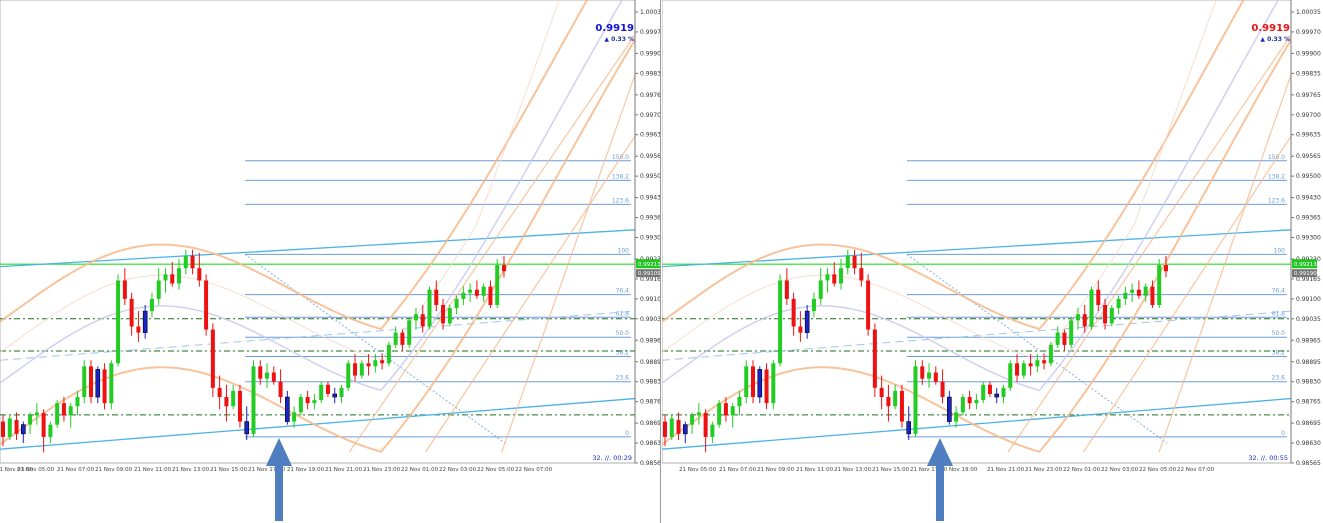  I want to click on up-arrow-icon, so click(940, 452).